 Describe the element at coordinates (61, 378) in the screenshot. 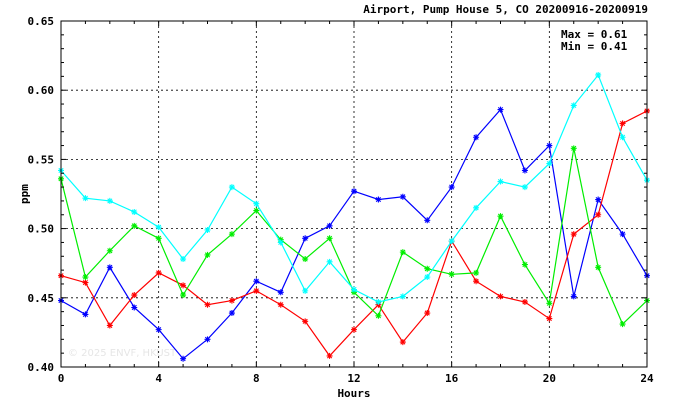

I see `x-tick-label: 0` at that location.